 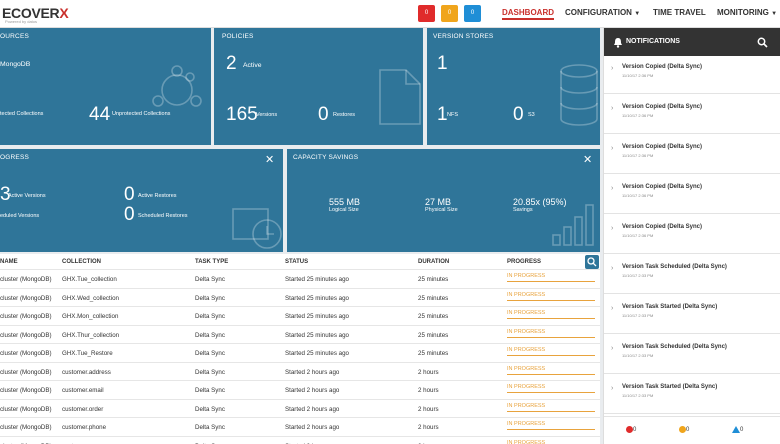 What do you see at coordinates (434, 262) in the screenshot?
I see `col-header-duration: DURATION` at bounding box center [434, 262].